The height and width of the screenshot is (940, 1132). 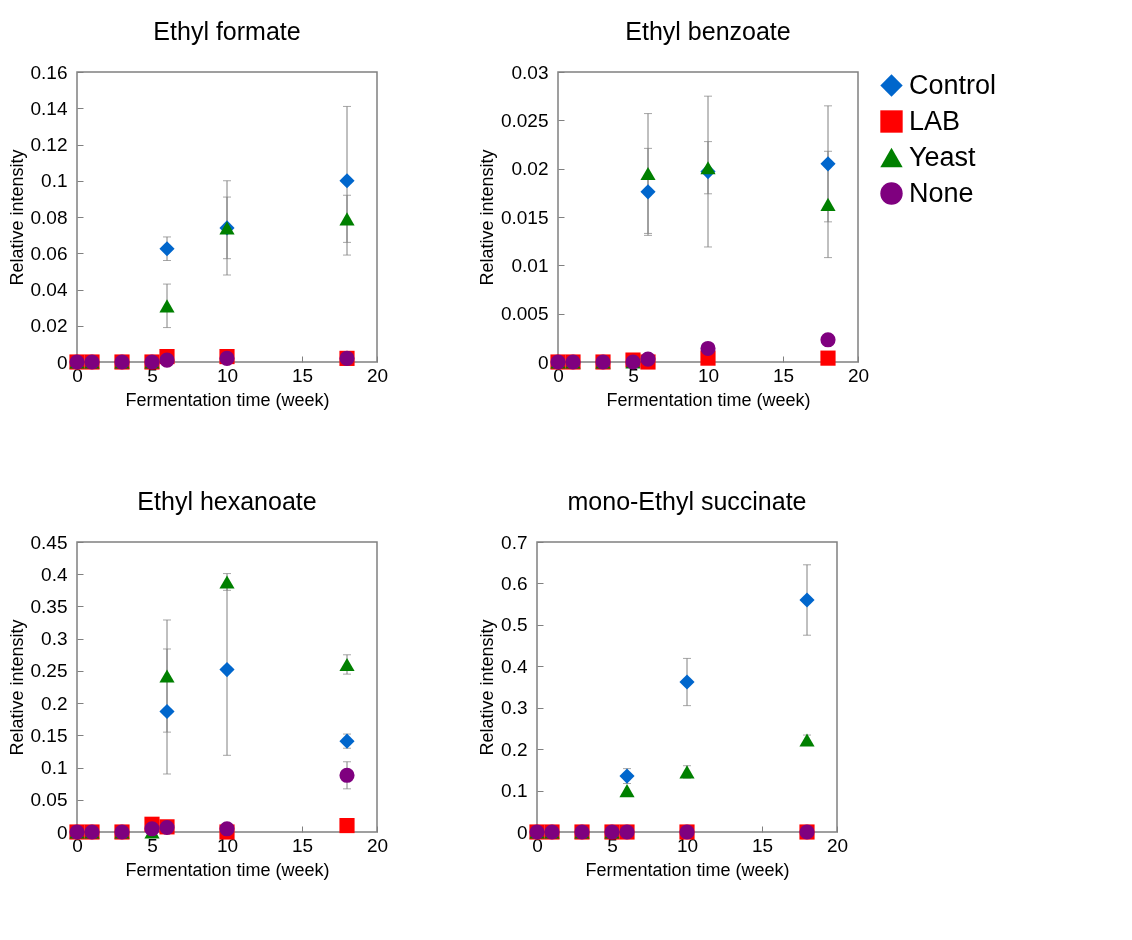 What do you see at coordinates (524, 120) in the screenshot?
I see `y-tick-label: 0.025` at bounding box center [524, 120].